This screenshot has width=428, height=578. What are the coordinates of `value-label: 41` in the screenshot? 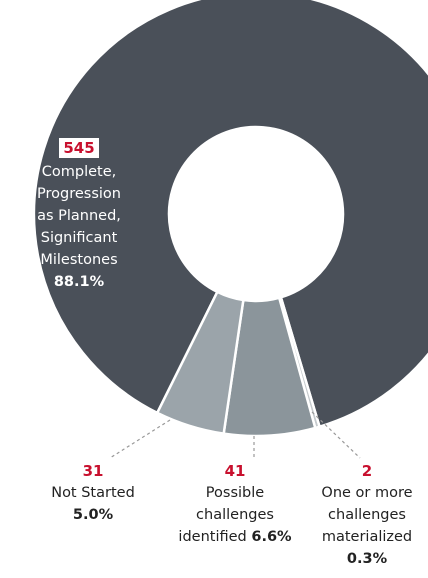 It's located at (235, 471).